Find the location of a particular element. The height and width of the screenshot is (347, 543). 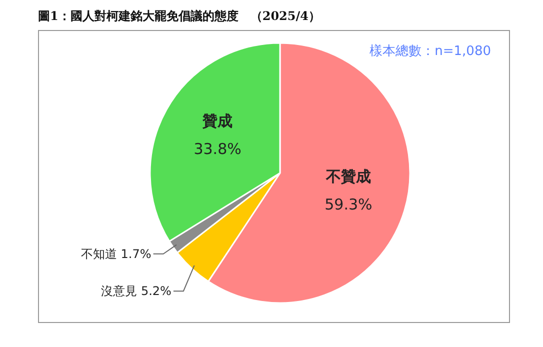

data-label: 59.3% is located at coordinates (348, 205).